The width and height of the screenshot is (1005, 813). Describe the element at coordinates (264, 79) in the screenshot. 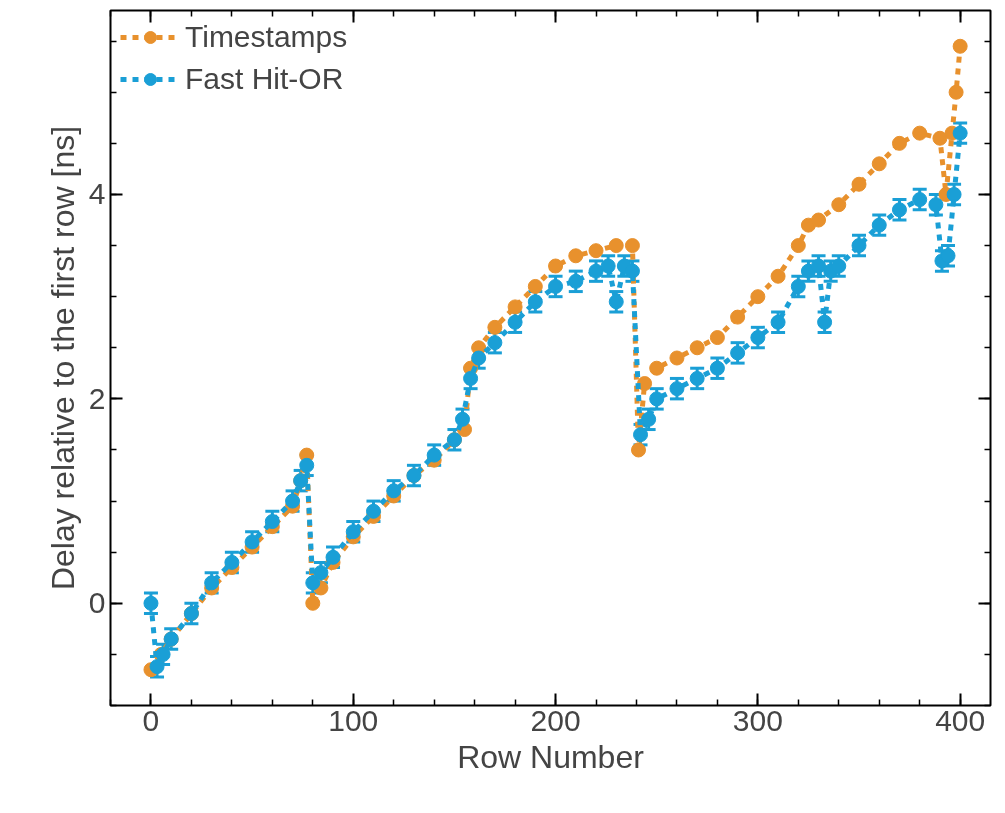

I see `legend-label: Fast Hit-OR` at that location.